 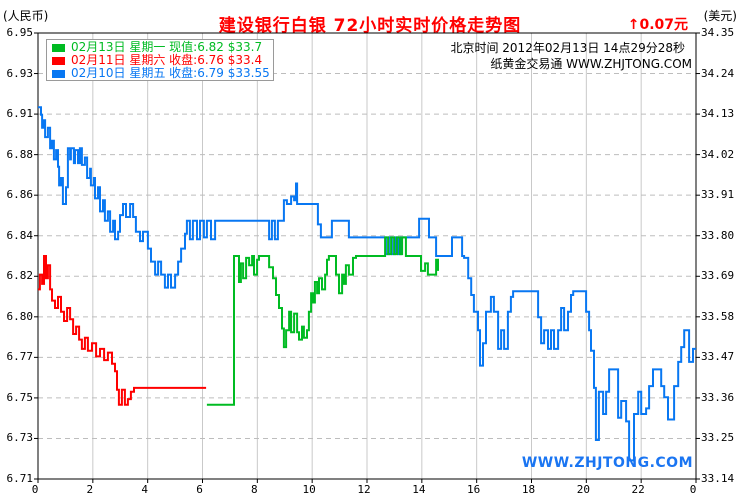 I want to click on y-axis-left-label: 6.93, so click(x=20, y=73).